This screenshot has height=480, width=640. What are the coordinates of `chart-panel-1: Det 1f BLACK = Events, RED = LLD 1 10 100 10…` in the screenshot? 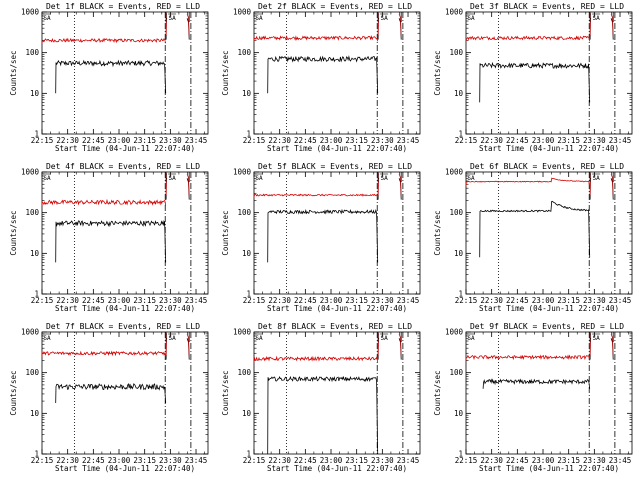 It's located at (109, 77).